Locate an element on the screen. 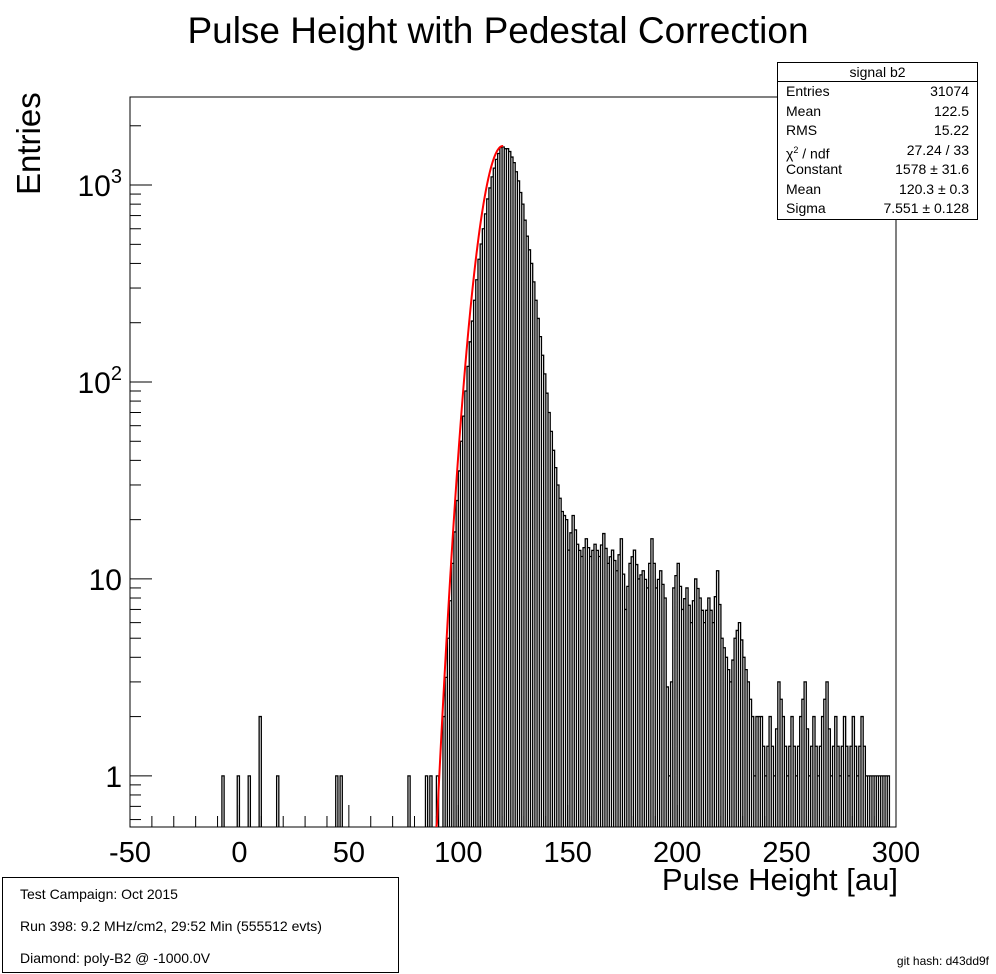 The width and height of the screenshot is (996, 974). x-tick-label: 300 is located at coordinates (896, 853).